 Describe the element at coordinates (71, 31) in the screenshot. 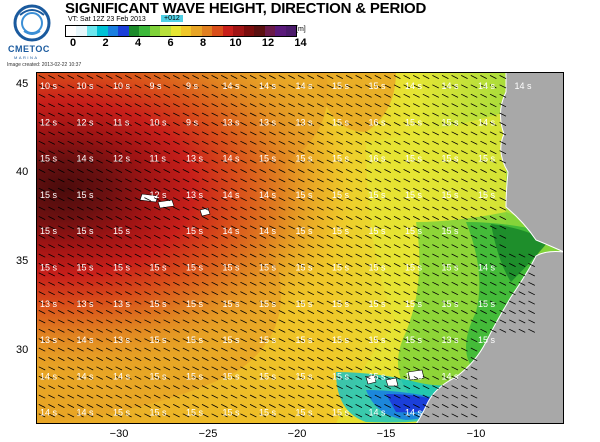

I see `color-scale-swatch` at that location.